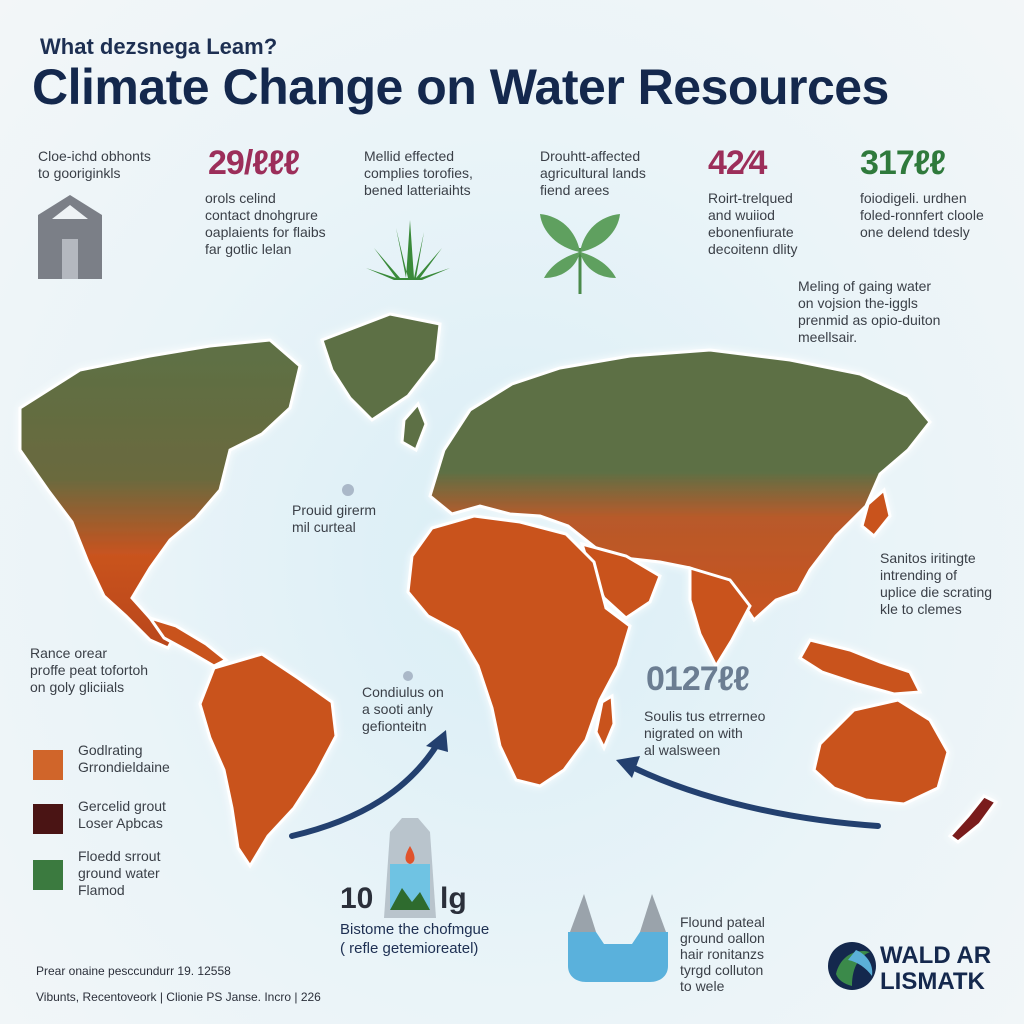 Image resolution: width=1024 pixels, height=1024 pixels. Describe the element at coordinates (410, 868) in the screenshot. I see `water-drop-icon` at that location.